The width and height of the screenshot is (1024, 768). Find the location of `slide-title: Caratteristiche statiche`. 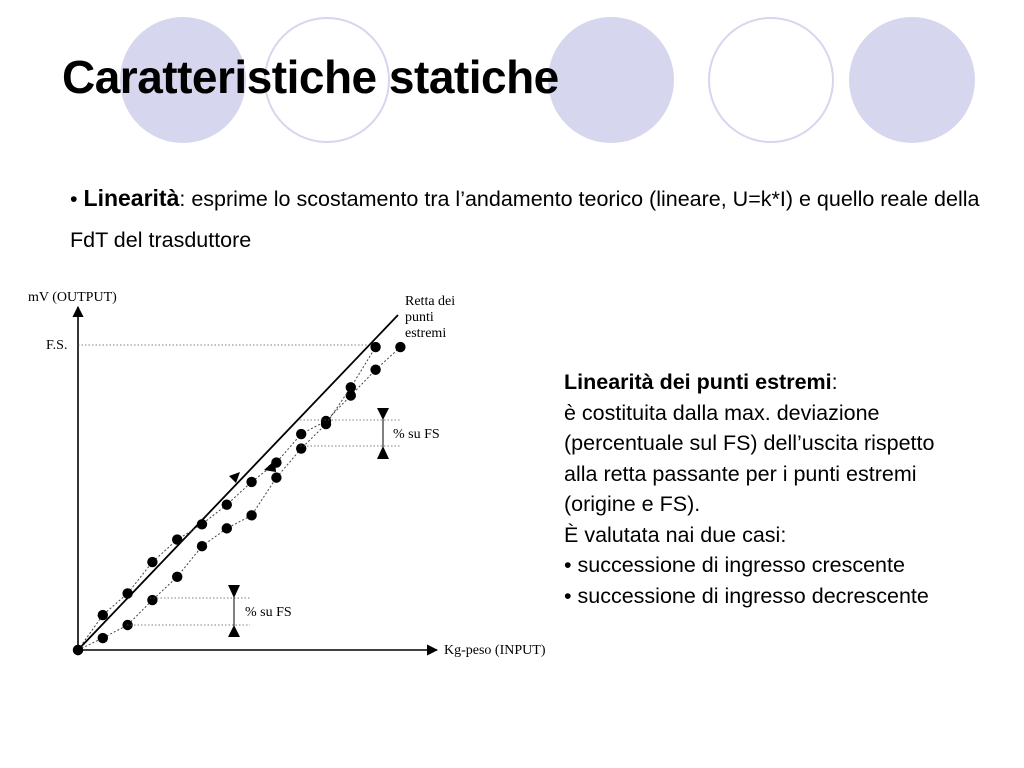

slide-title: Caratteristiche statiche is located at coordinates (310, 77).